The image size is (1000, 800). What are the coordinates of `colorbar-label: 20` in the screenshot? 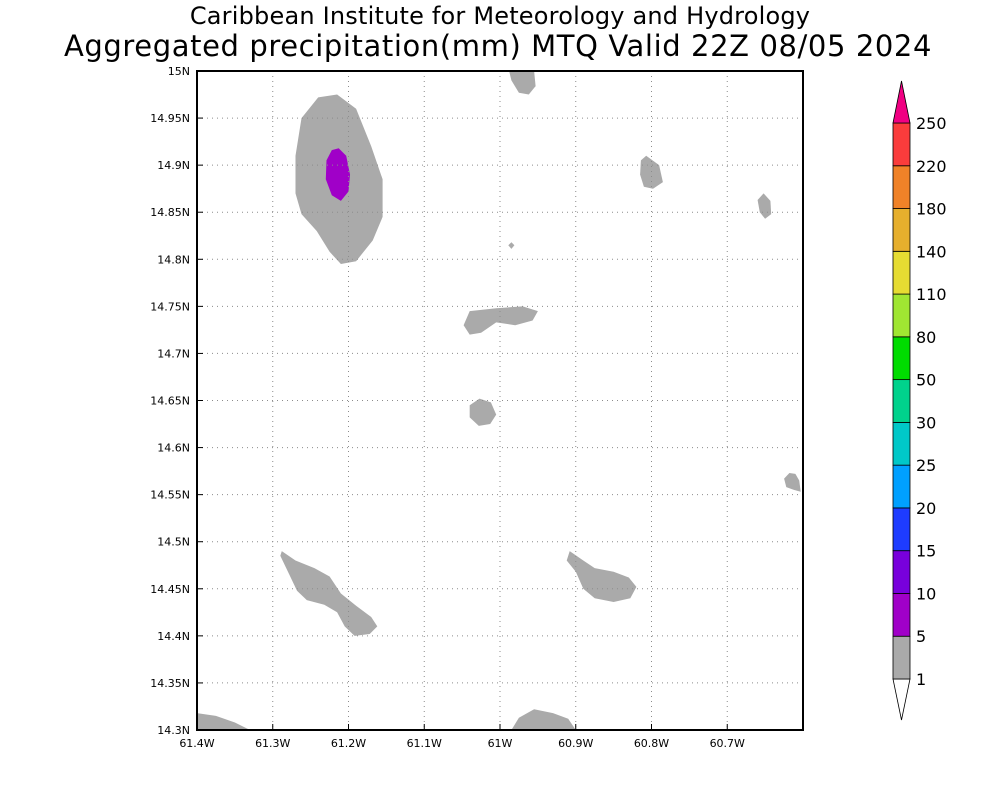 It's located at (926, 508).